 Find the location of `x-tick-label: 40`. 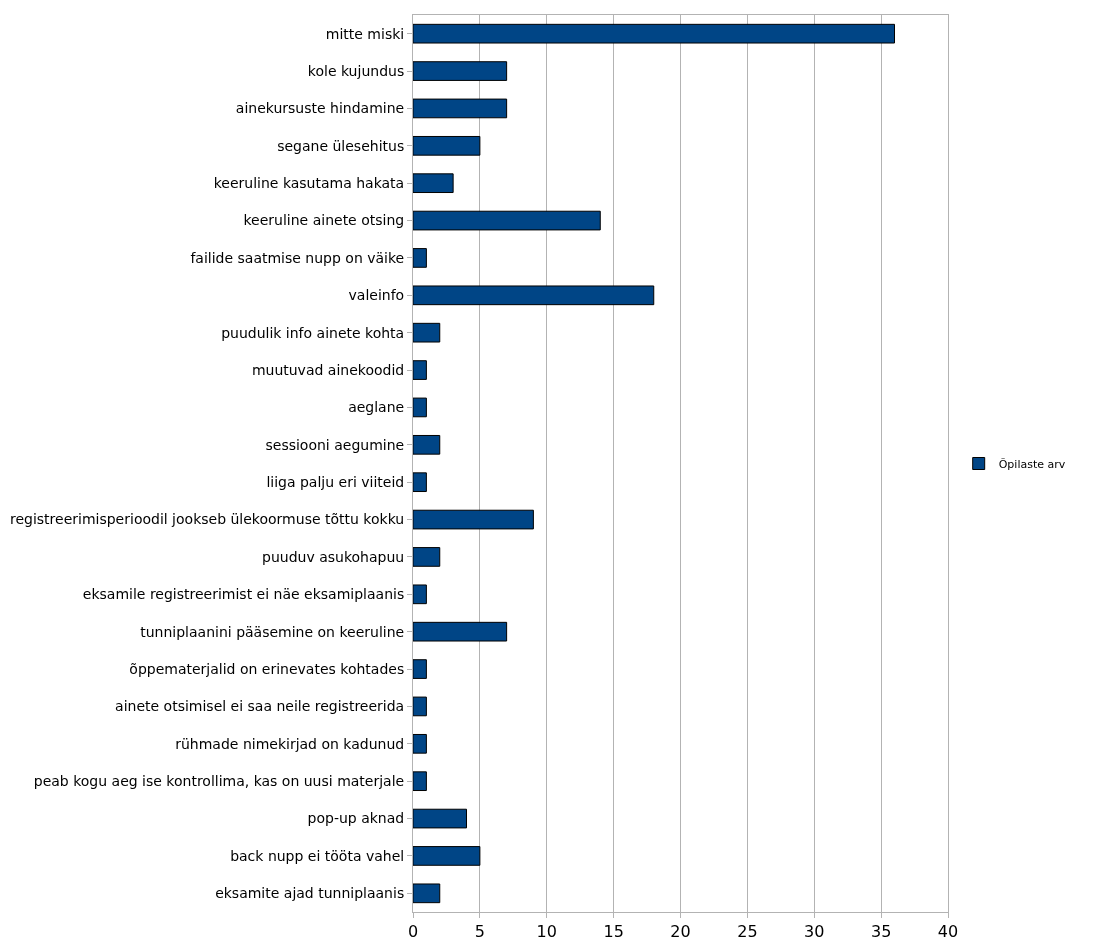

x-tick-label: 40 is located at coordinates (948, 932).